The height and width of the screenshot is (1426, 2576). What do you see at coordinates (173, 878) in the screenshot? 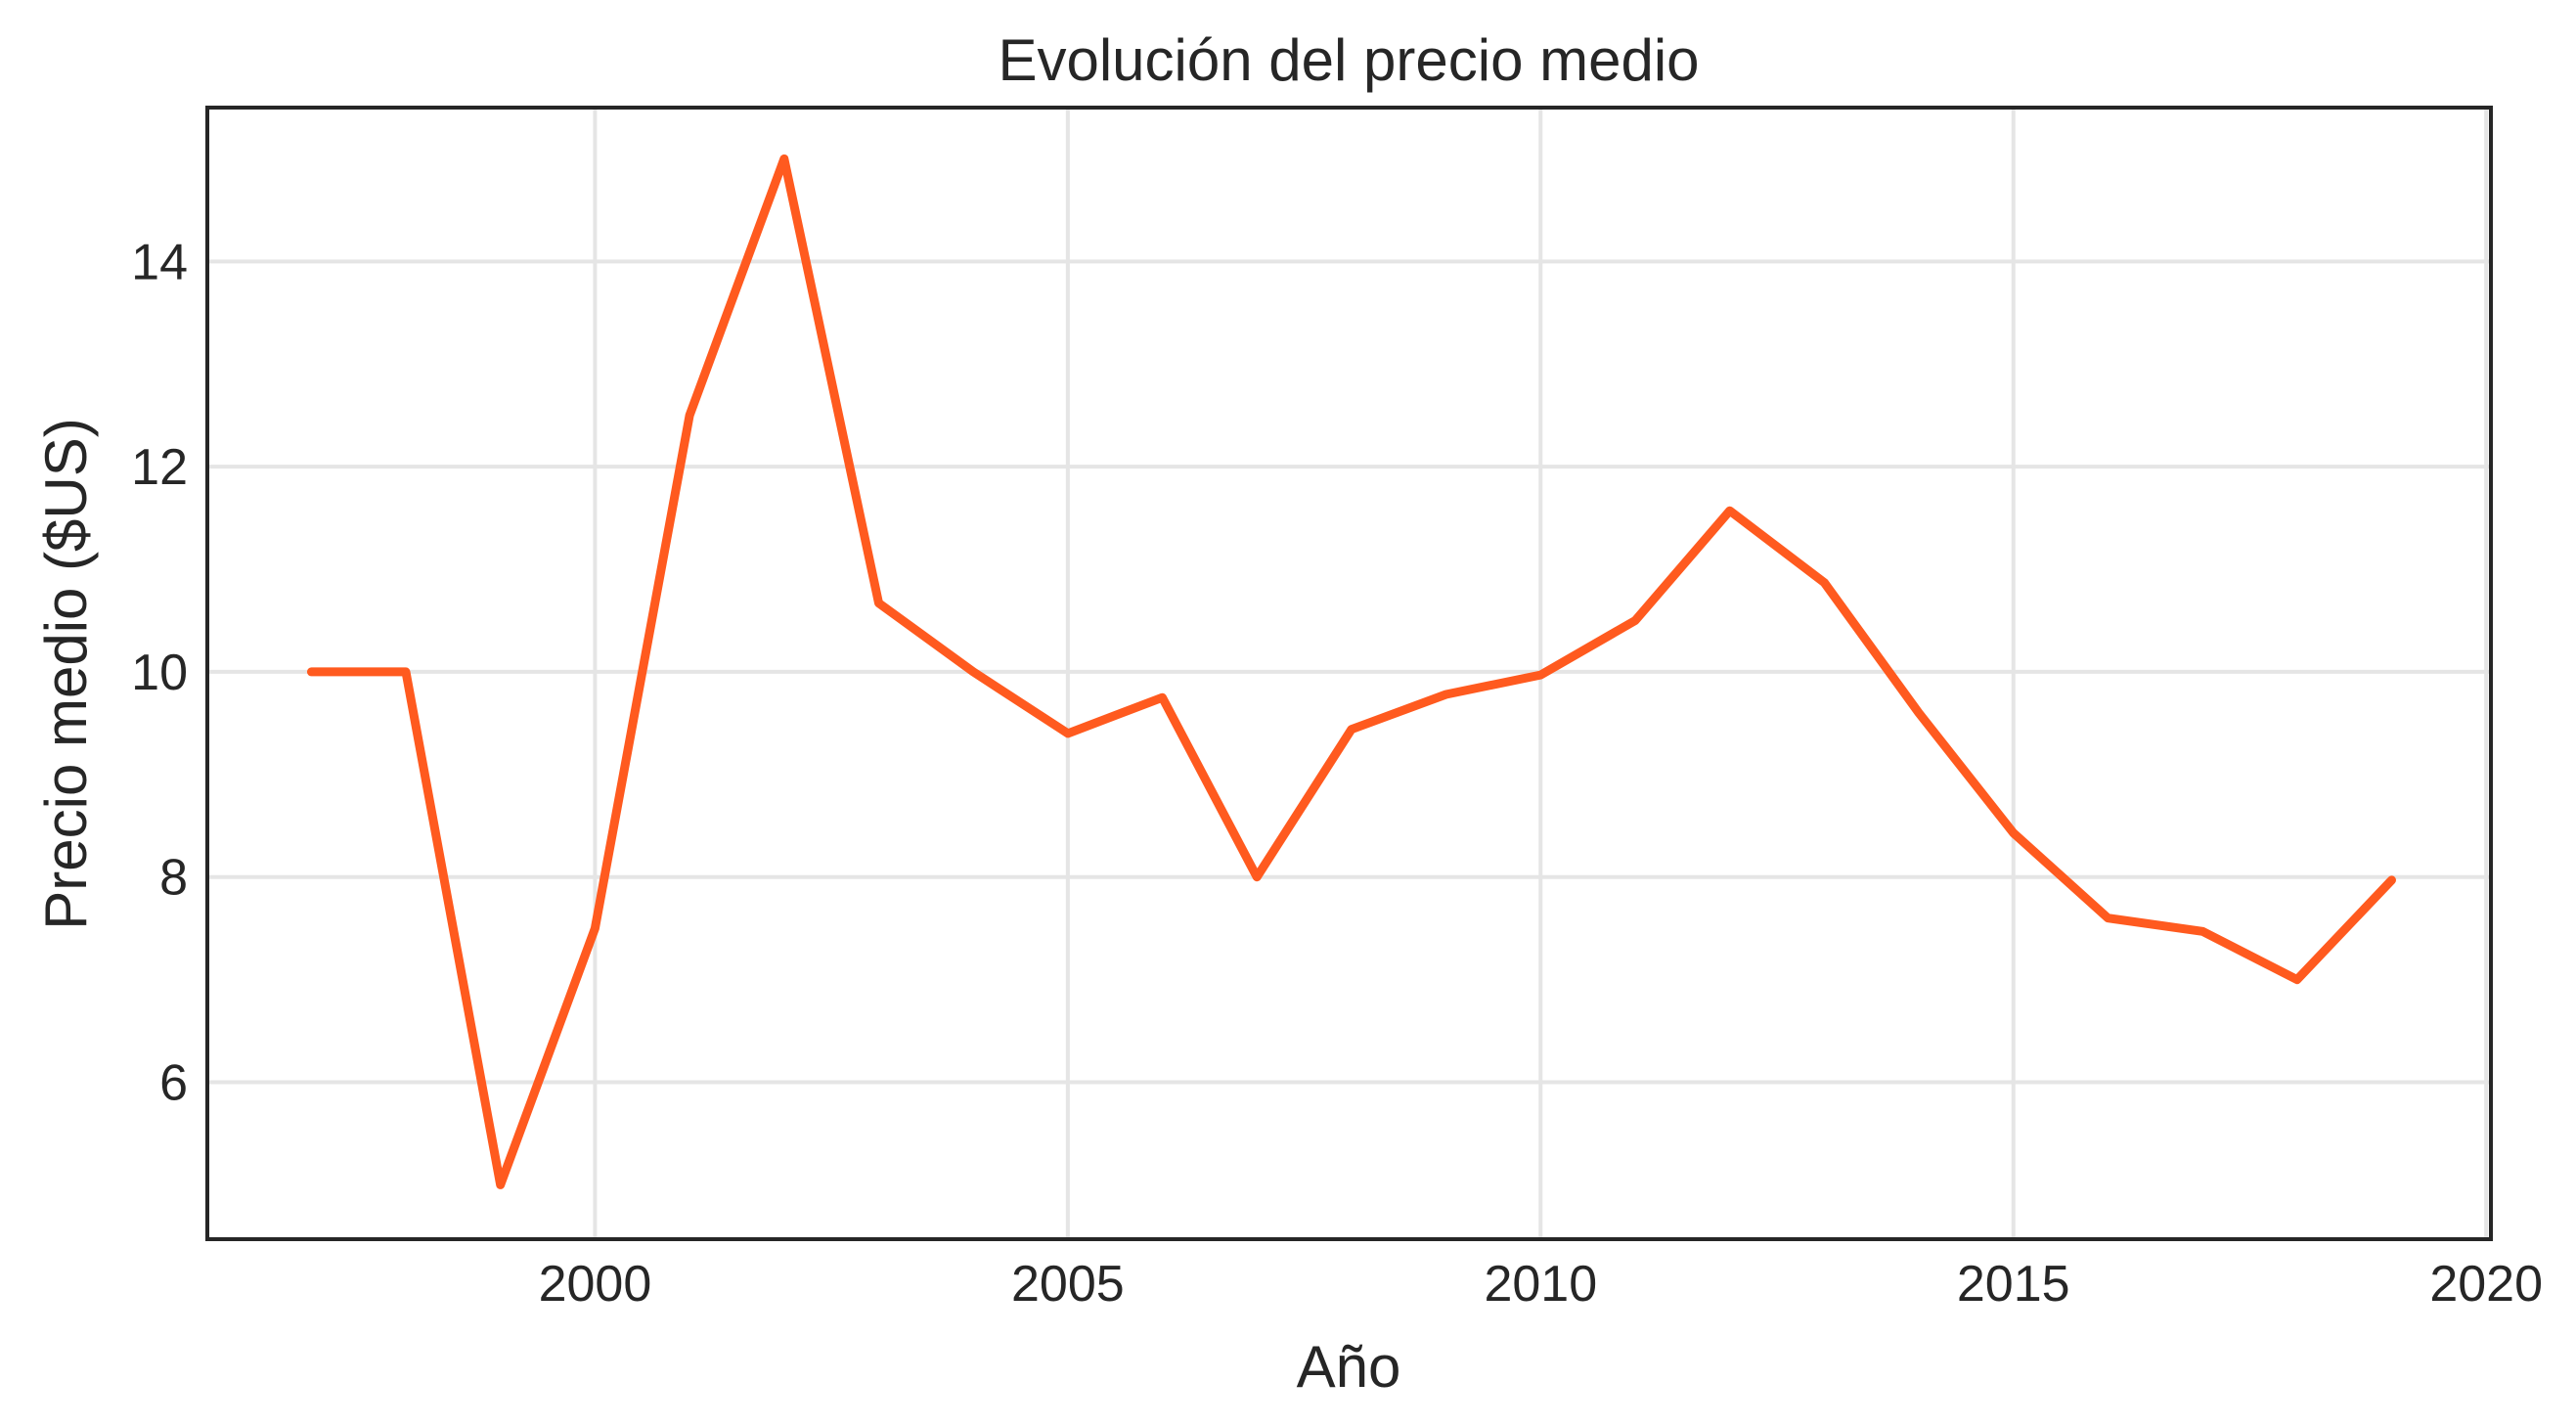
I see `y-tick-label: 8` at bounding box center [173, 878].